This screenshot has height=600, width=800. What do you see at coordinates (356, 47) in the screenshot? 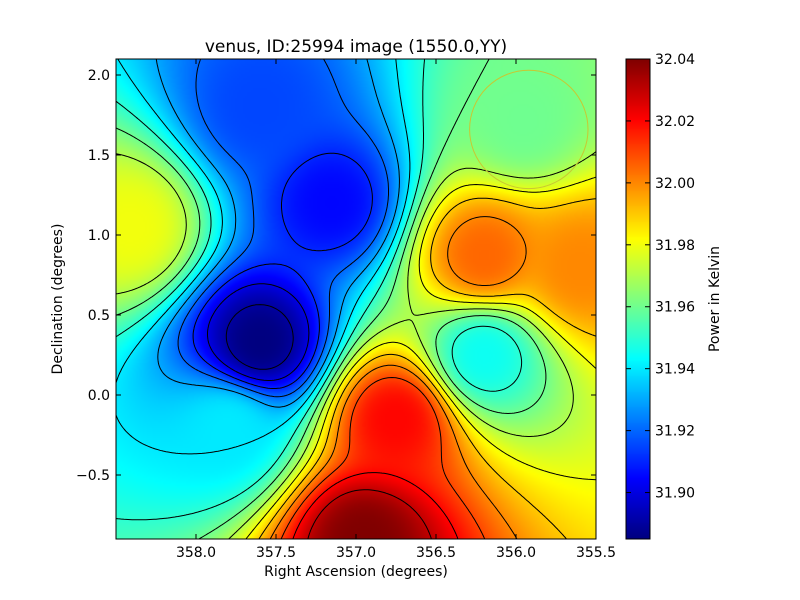
I see `chart-title: venus, ID:25994 image (1550.0,YY)` at bounding box center [356, 47].